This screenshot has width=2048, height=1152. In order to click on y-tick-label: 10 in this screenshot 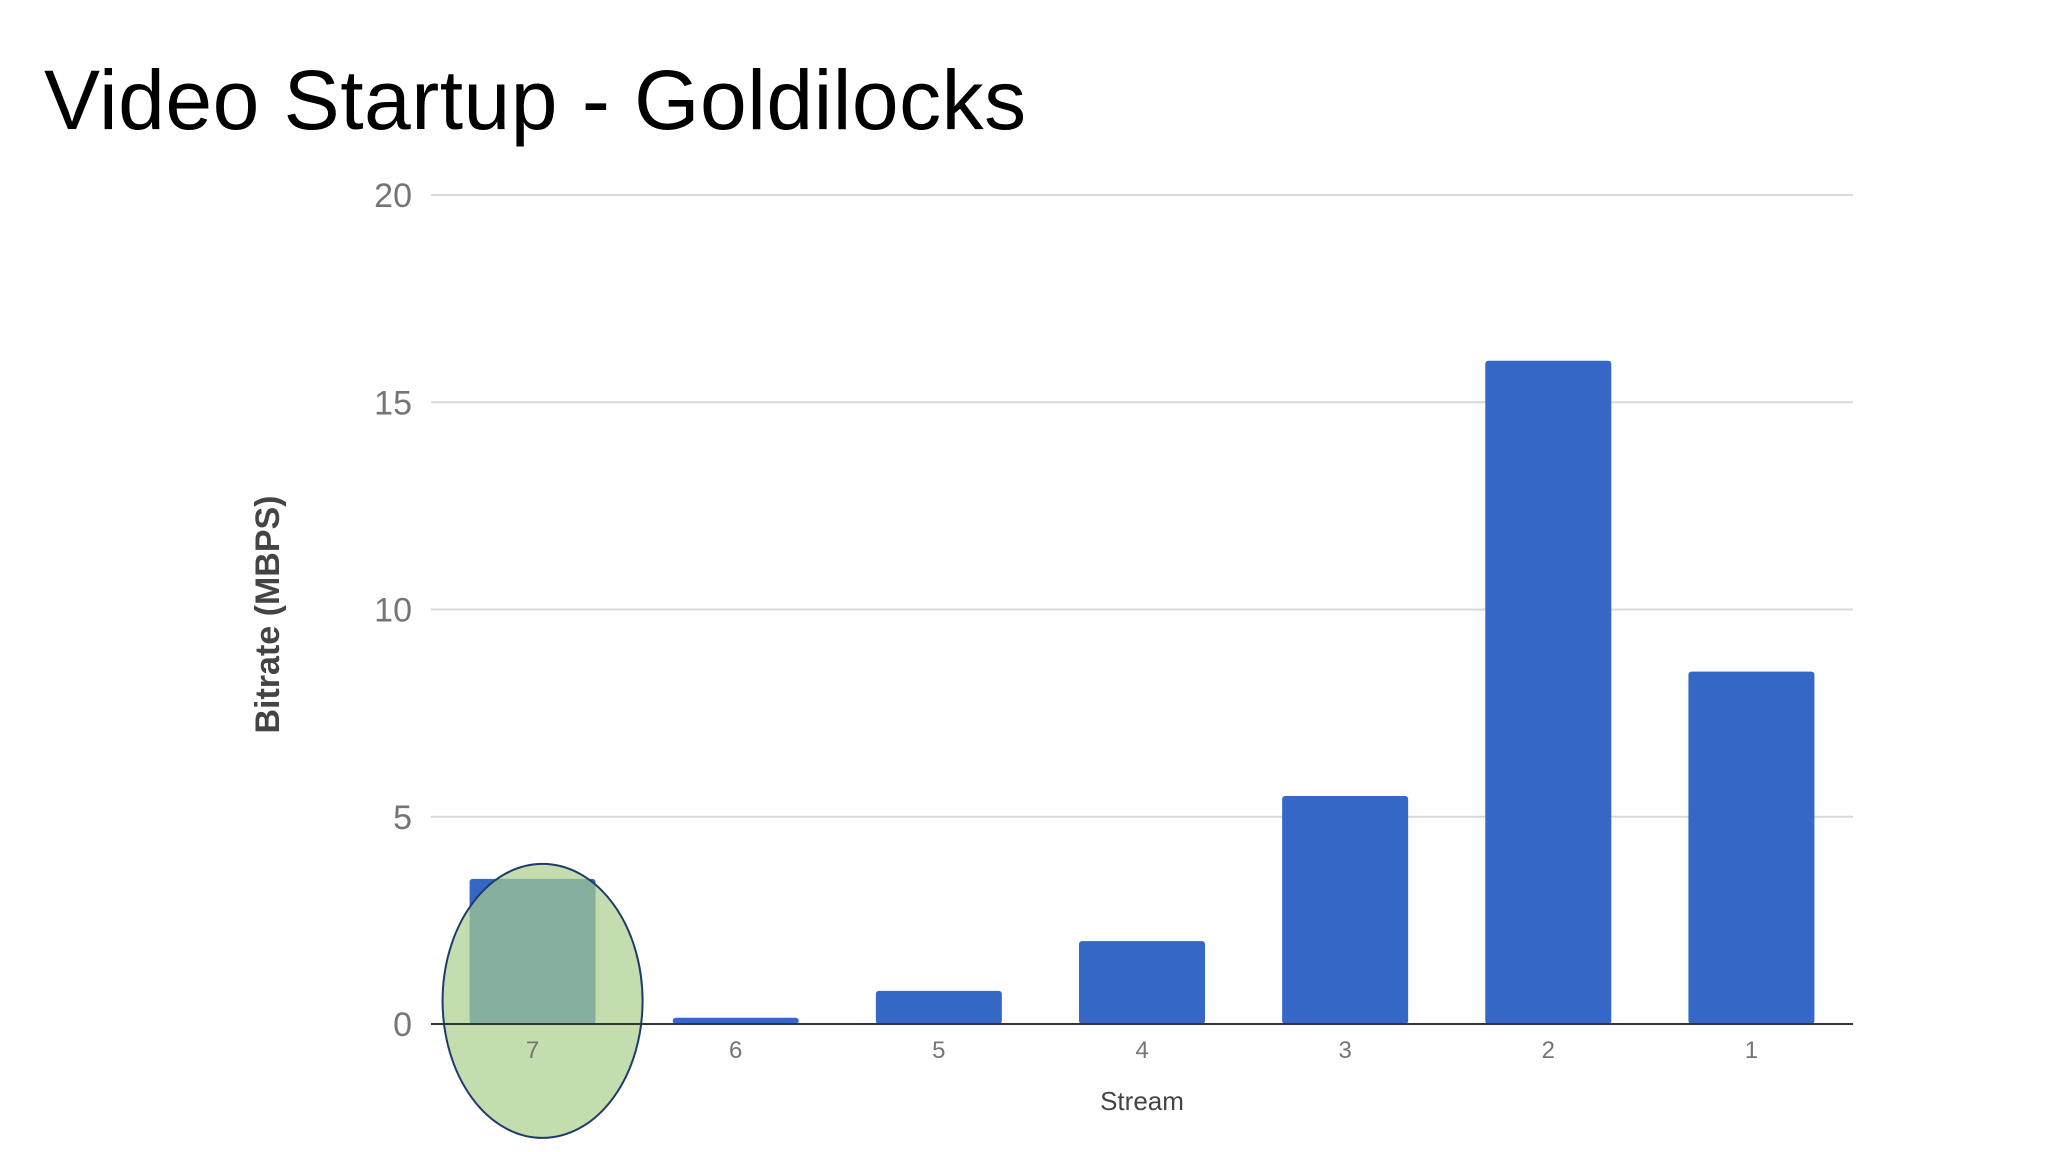, I will do `click(393, 611)`.